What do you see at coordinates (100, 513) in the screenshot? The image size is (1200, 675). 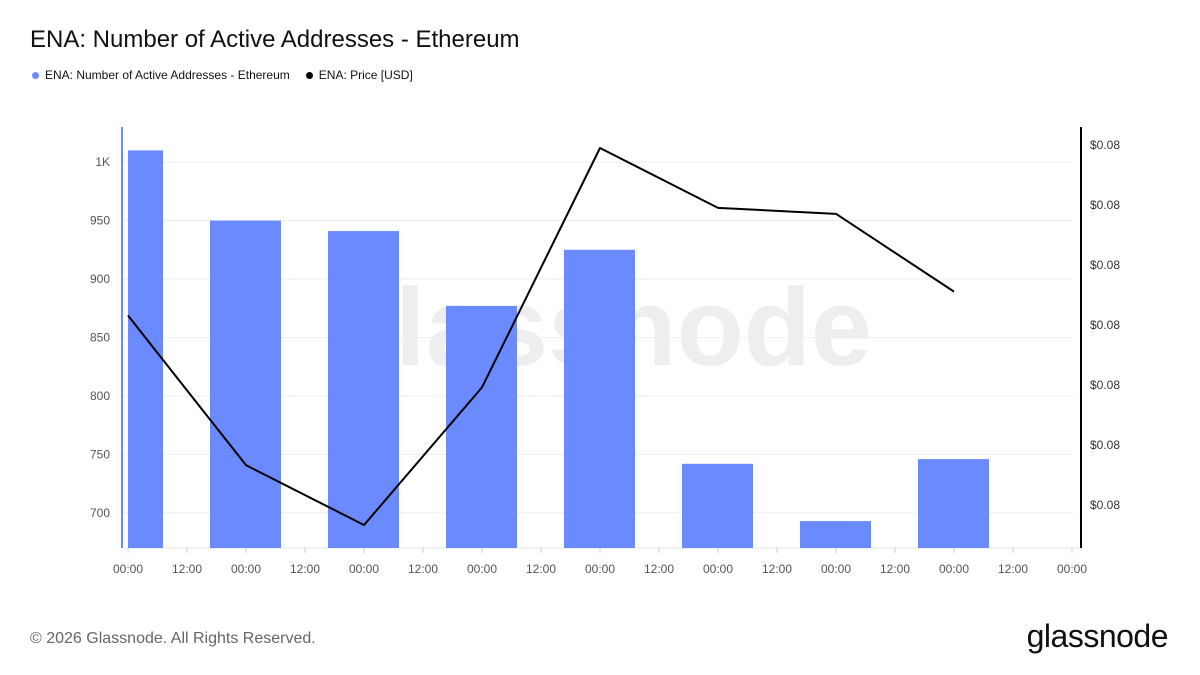 I see `y-tick-label-left: 700` at bounding box center [100, 513].